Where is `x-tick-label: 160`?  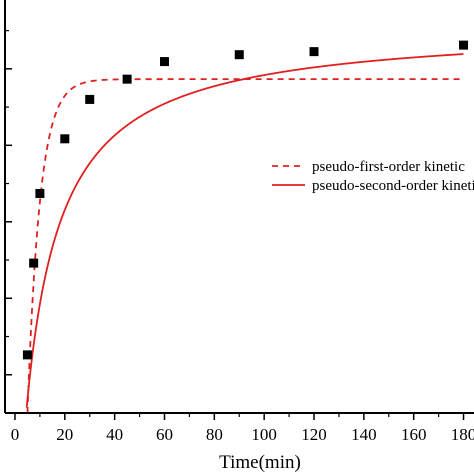
x-tick-label: 160 is located at coordinates (414, 434).